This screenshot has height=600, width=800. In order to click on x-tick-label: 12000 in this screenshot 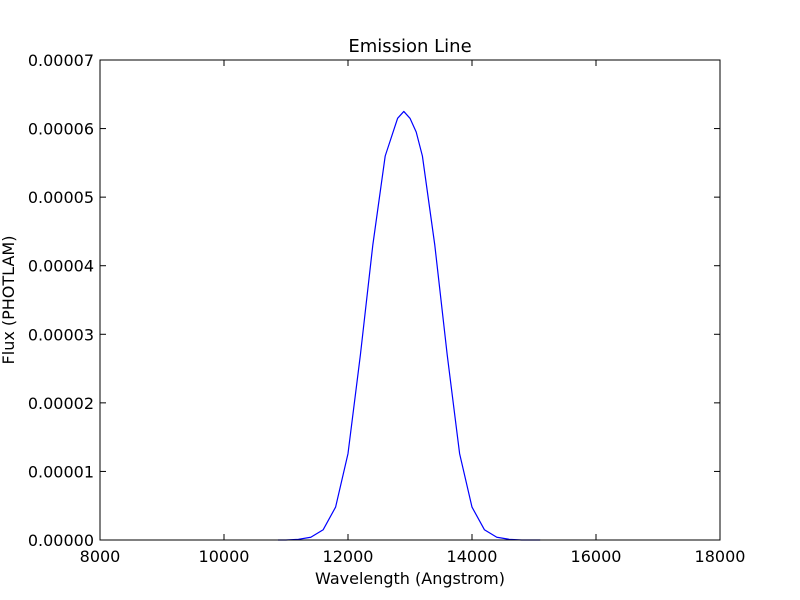, I will do `click(348, 556)`.